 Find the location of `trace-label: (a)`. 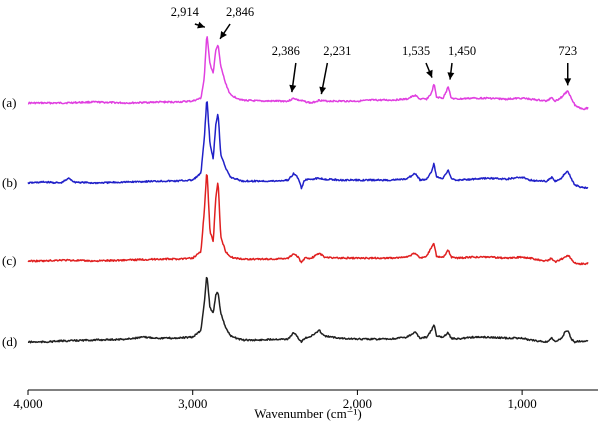

trace-label: (a) is located at coordinates (9, 102).